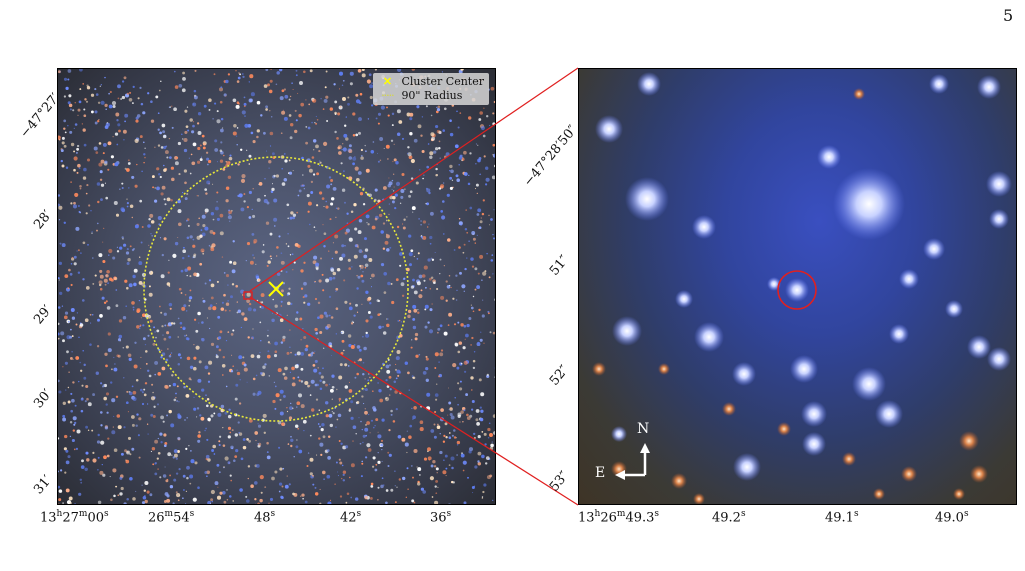 This screenshot has height=571, width=1025. I want to click on left-x-tick: 13h27m00s, so click(74, 517).